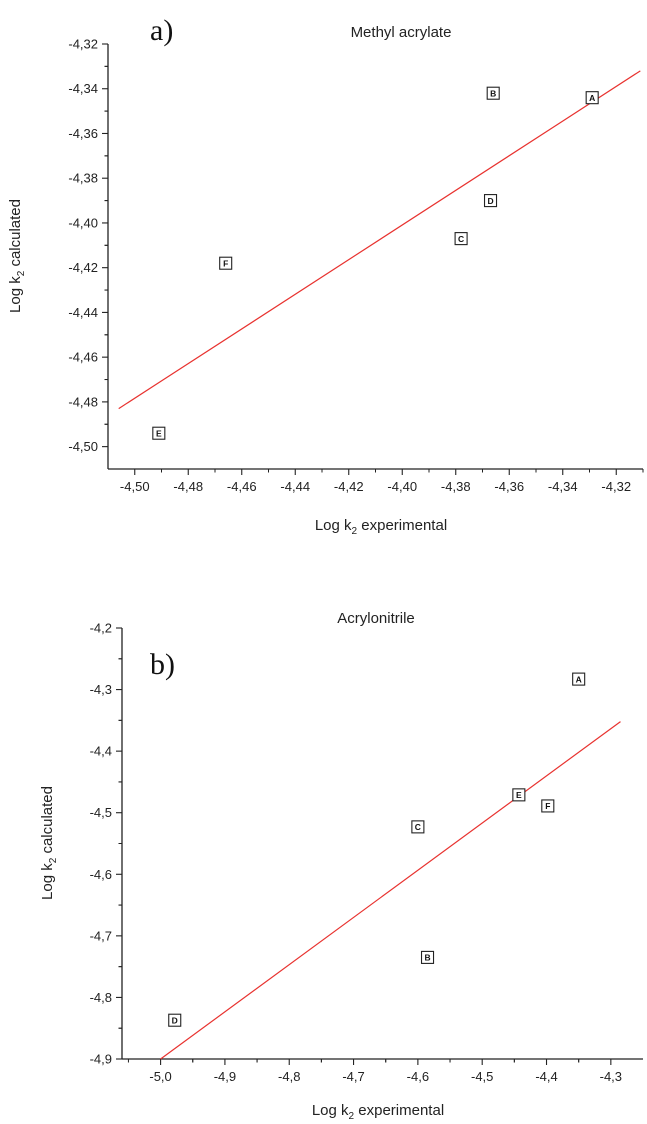  Describe the element at coordinates (616, 486) in the screenshot. I see `x-tick-label: -4,32` at that location.